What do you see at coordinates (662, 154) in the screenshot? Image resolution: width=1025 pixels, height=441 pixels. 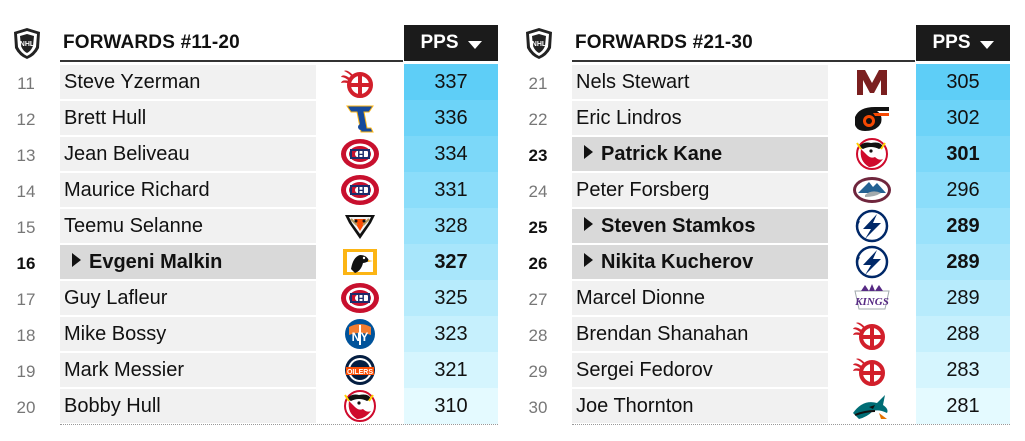 I see `player-name: Patrick Kane` at bounding box center [662, 154].